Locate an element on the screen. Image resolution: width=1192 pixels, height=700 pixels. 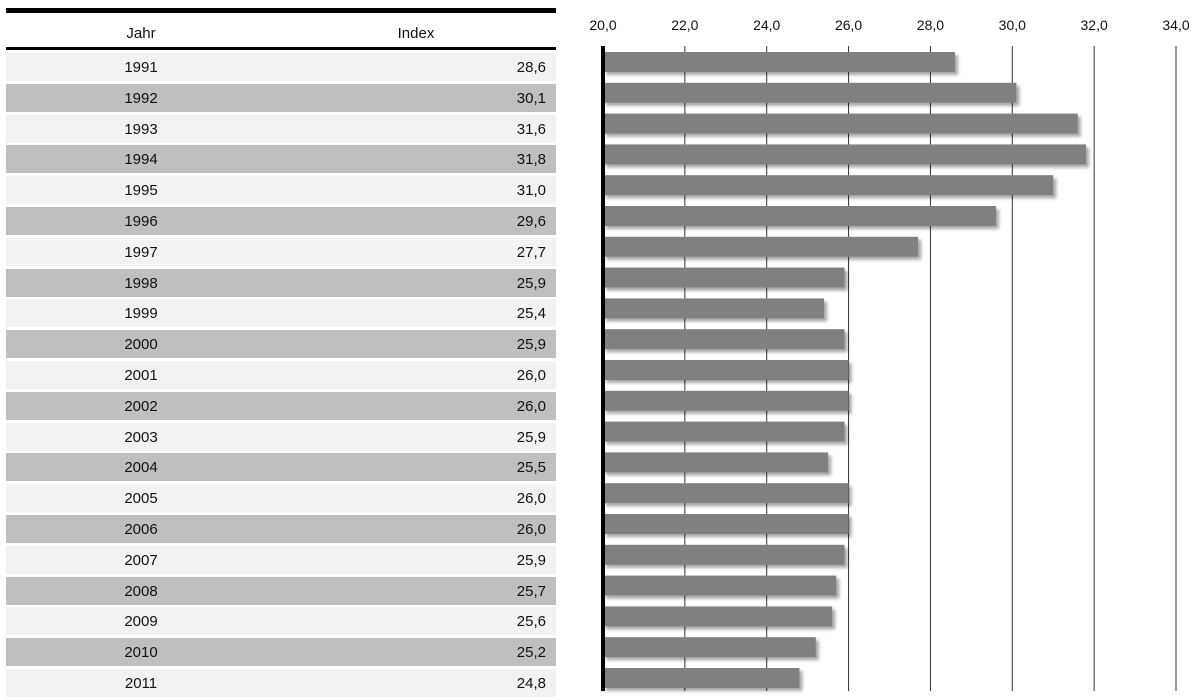
table-row: 1997 27,7 is located at coordinates (281, 251).